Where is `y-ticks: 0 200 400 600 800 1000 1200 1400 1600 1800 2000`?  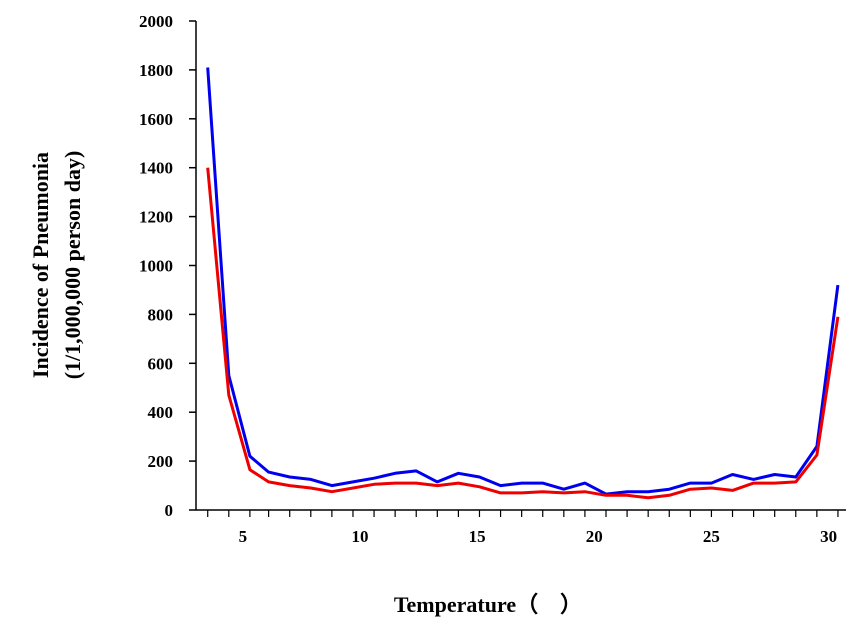 y-ticks: 0 200 400 600 800 1000 1200 1400 1600 1800 2000 is located at coordinates (167, 266).